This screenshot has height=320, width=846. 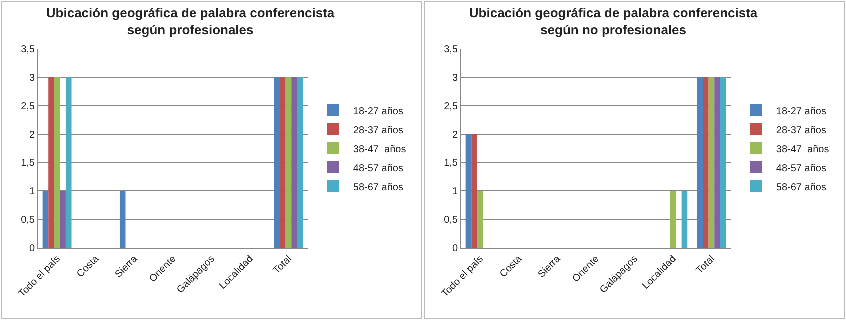 I want to click on chart-title: Ubicación geográfica de palabra conferencista según no profesionales, so click(x=613, y=22).